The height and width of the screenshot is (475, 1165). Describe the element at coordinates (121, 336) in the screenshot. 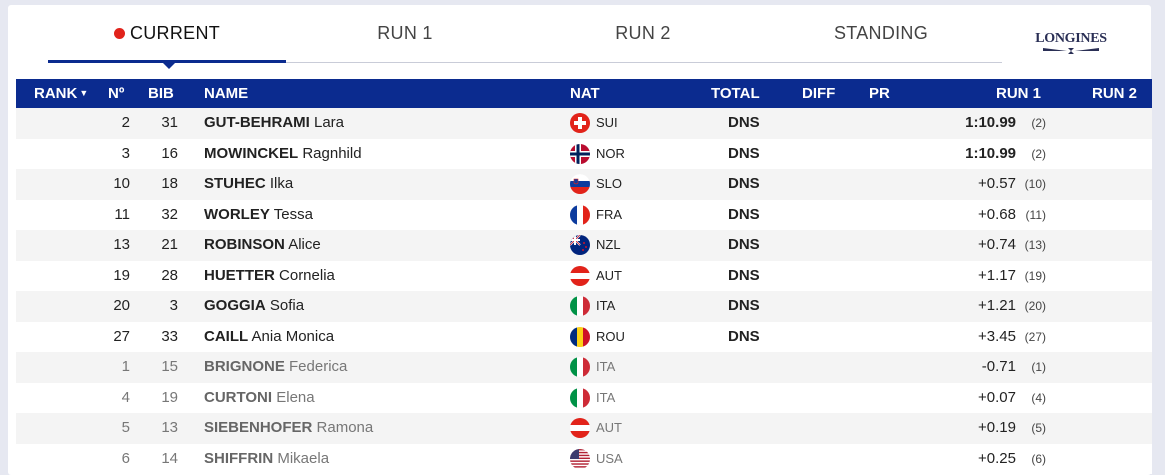

I see `rank-number: 27` at that location.